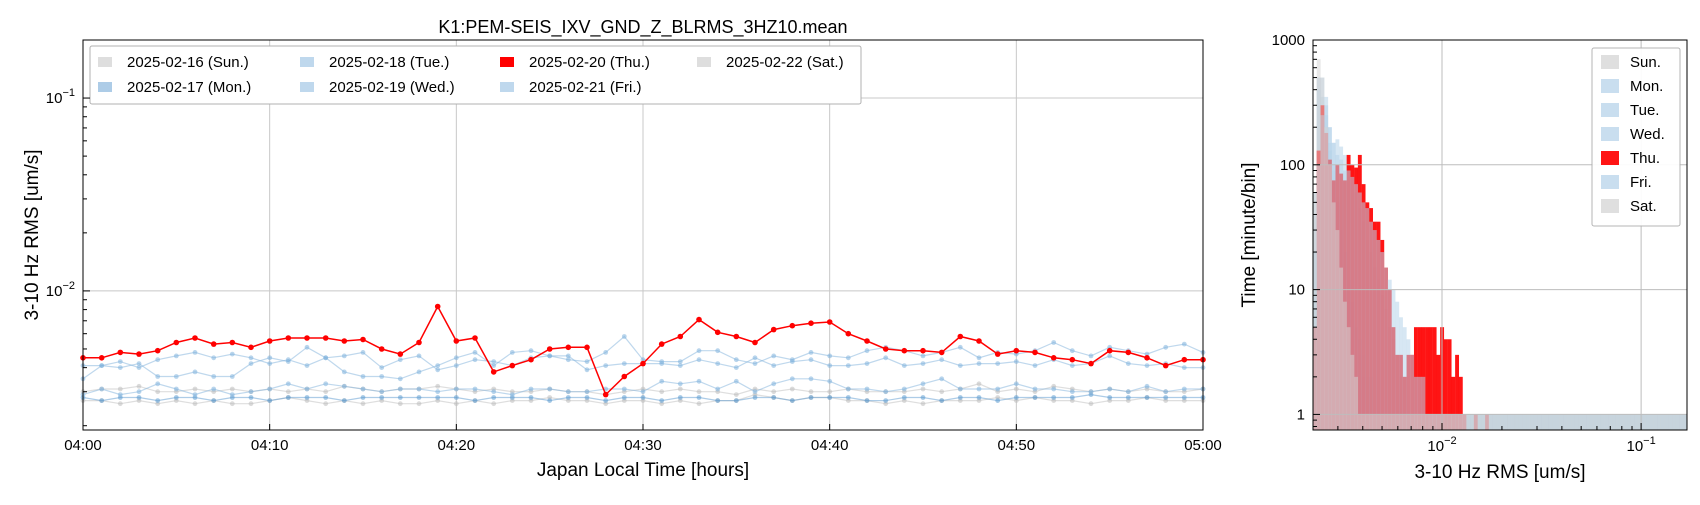 The image size is (1700, 505). Describe the element at coordinates (83, 445) in the screenshot. I see `timeseries-x-tick-label: 04:00` at that location.